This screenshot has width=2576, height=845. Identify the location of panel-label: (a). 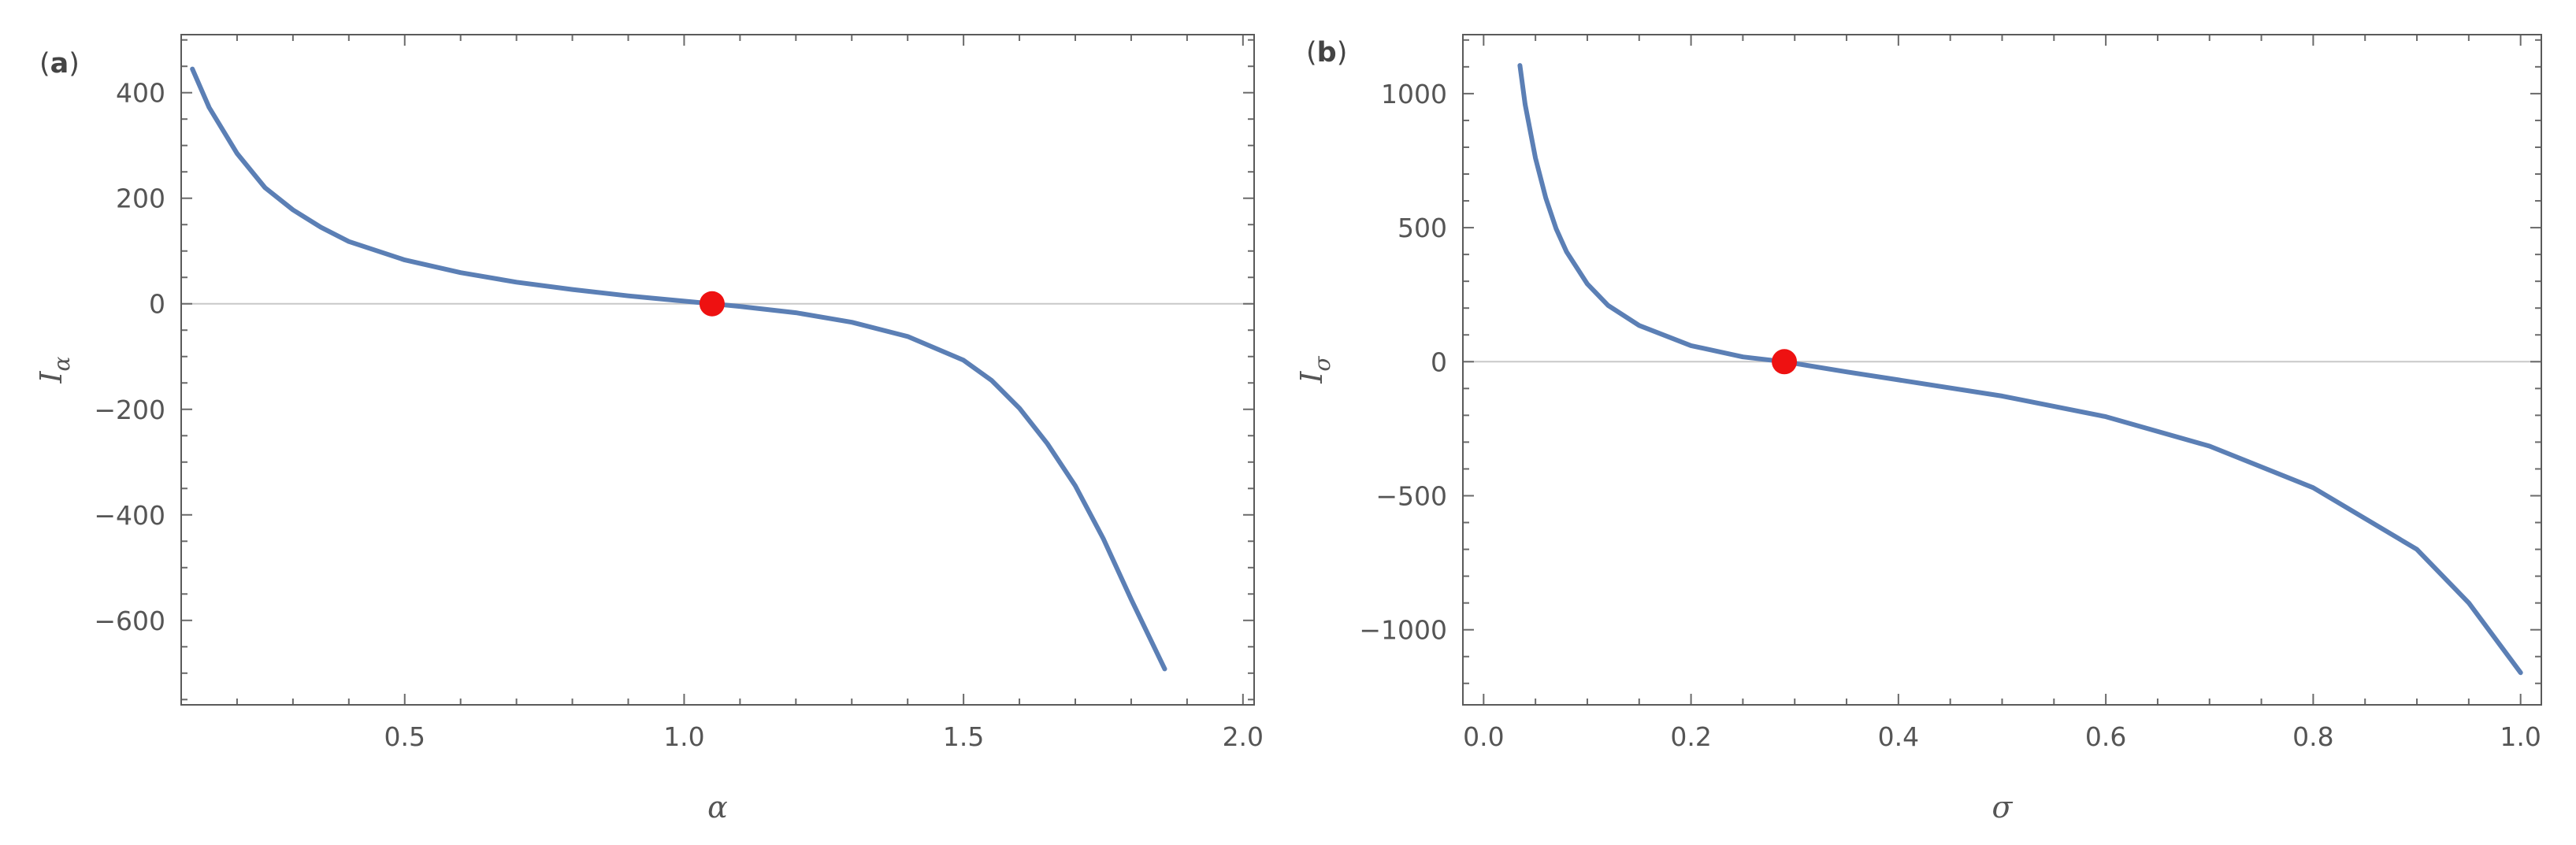
(59, 64).